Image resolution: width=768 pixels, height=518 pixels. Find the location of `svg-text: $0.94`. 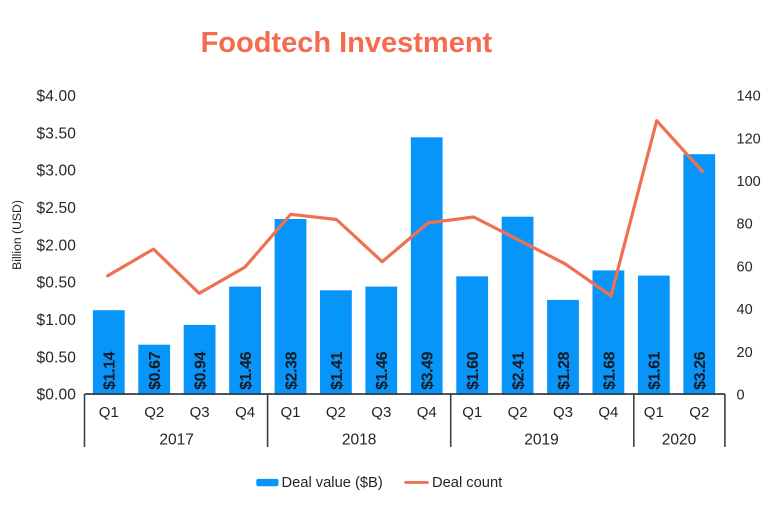

svg-text: $0.94 is located at coordinates (200, 370).